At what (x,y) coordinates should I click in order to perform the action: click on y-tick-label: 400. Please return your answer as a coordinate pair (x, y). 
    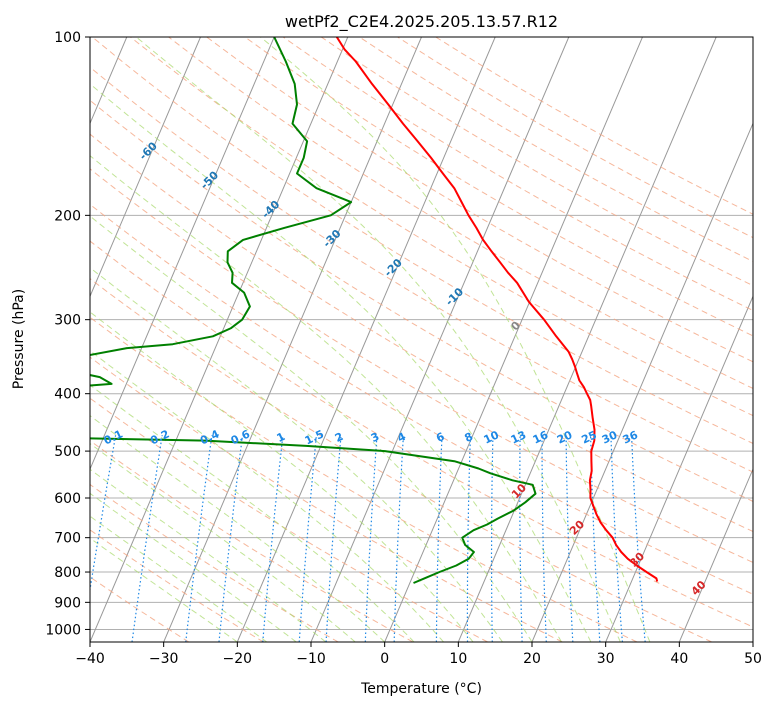
    Looking at the image, I should click on (67, 395).